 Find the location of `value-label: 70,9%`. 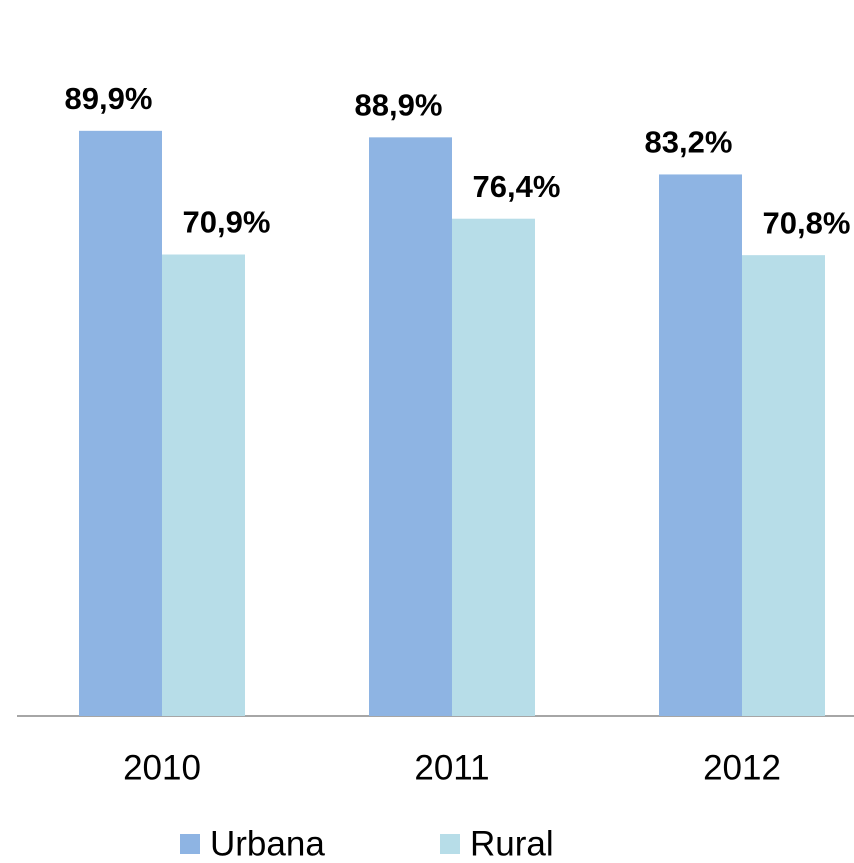

value-label: 70,9% is located at coordinates (227, 222).